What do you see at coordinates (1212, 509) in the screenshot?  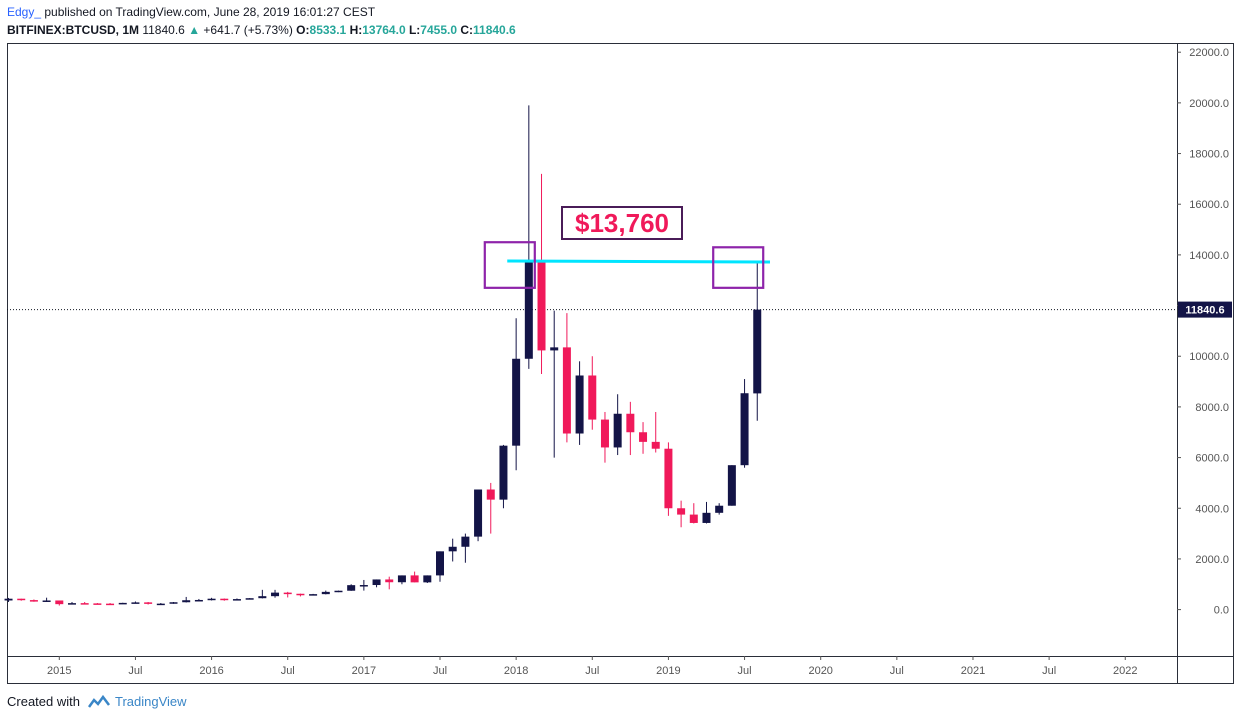 I see `y-tick-label: 4000.0` at bounding box center [1212, 509].